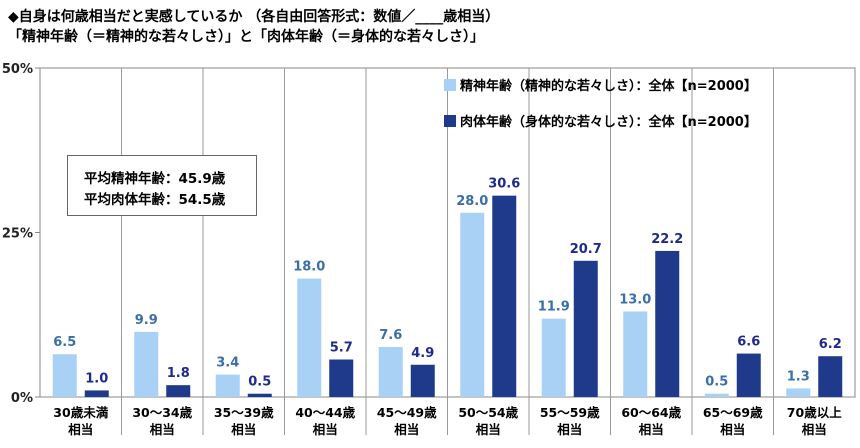 Image resolution: width=860 pixels, height=448 pixels. Describe the element at coordinates (244, 412) in the screenshot. I see `x-category-label: 35～39歳` at that location.